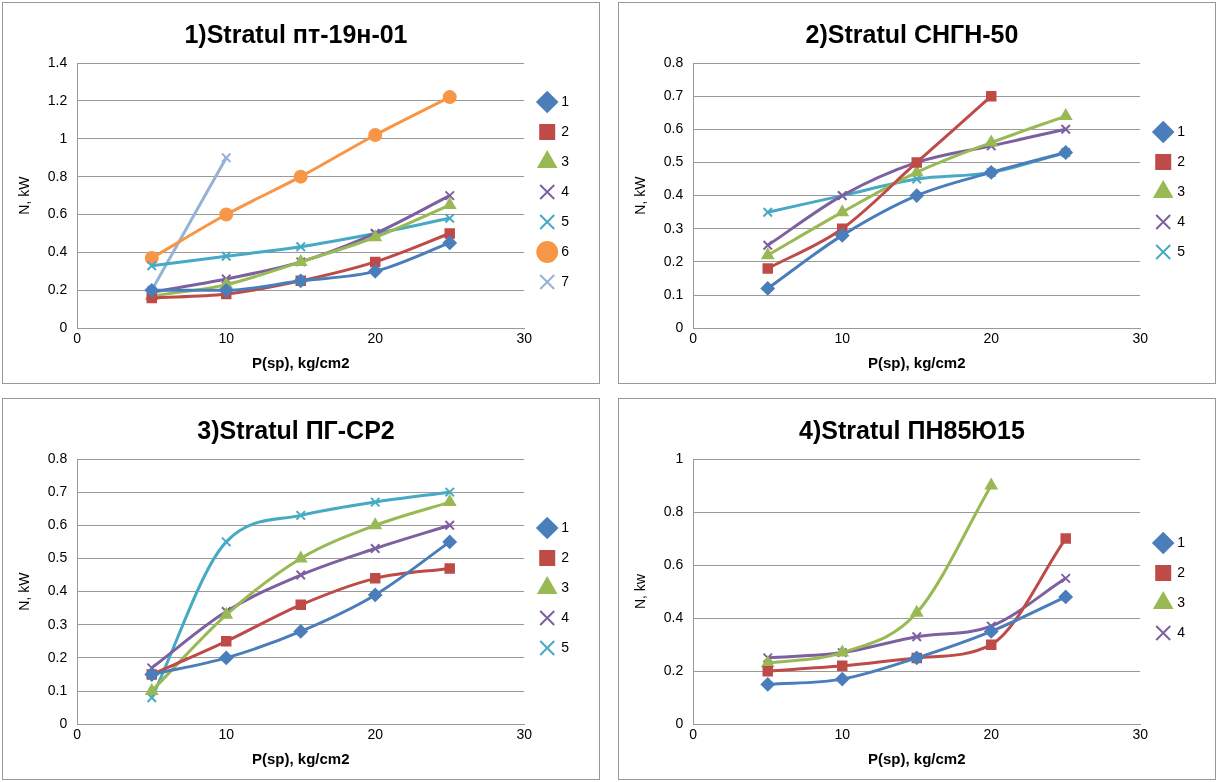 The height and width of the screenshot is (782, 1219). What do you see at coordinates (640, 591) in the screenshot?
I see `y-axis-title: N, kw` at bounding box center [640, 591].